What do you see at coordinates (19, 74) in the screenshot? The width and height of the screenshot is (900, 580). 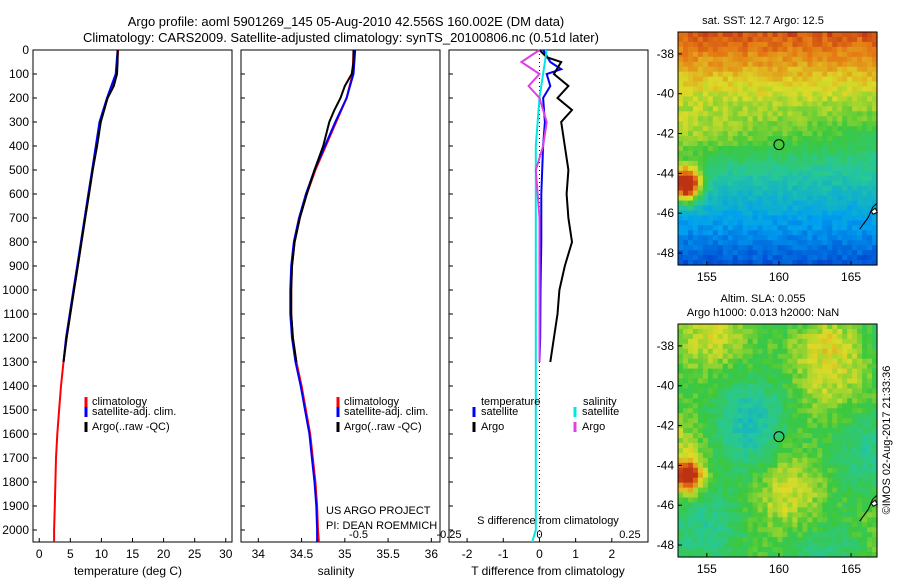 I see `y-tick-label: 100` at bounding box center [19, 74].